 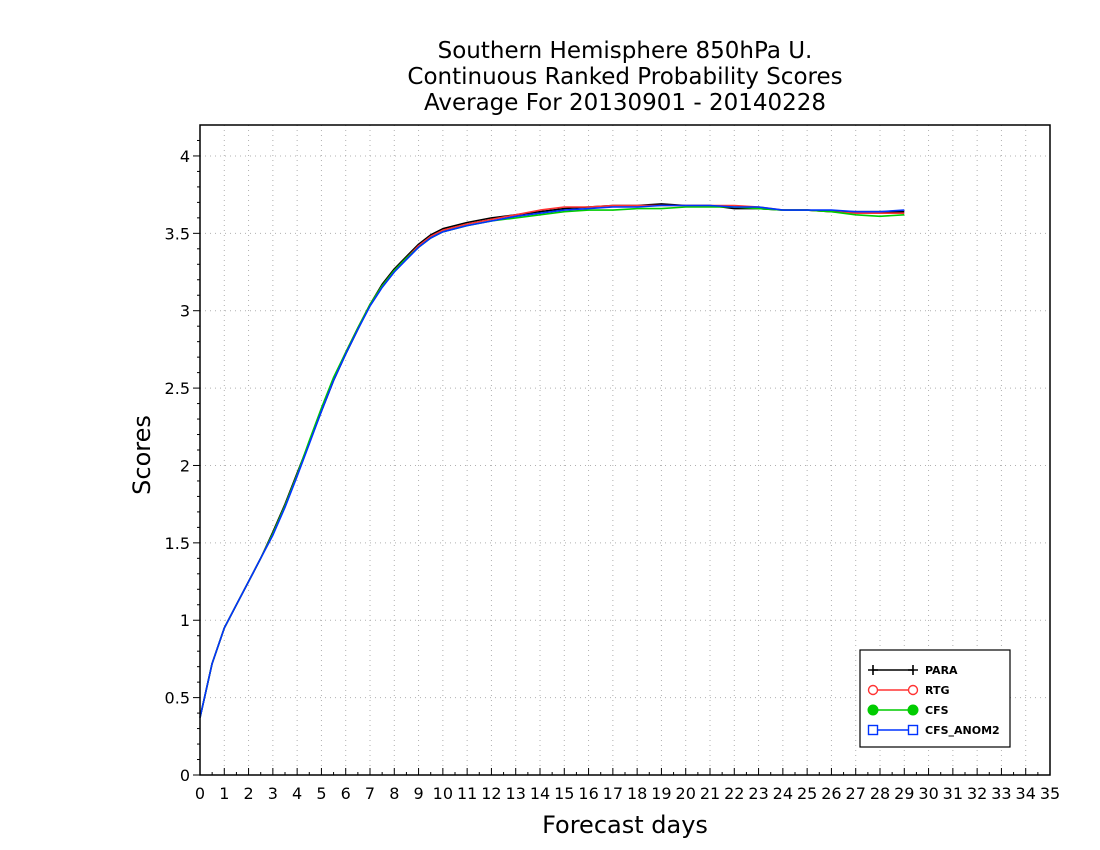 What do you see at coordinates (185, 311) in the screenshot?
I see `y-tick-label: 3` at bounding box center [185, 311].